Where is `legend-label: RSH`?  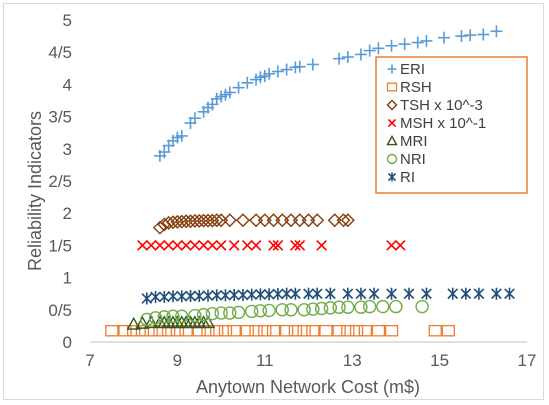 legend-label: RSH is located at coordinates (416, 87).